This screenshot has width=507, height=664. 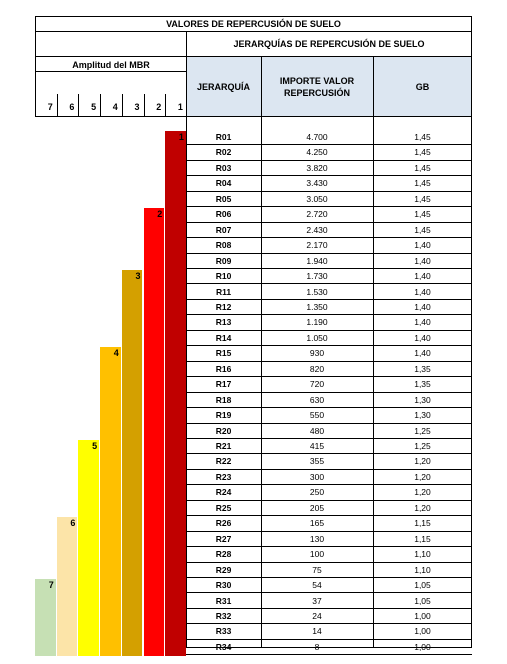 What do you see at coordinates (422, 646) in the screenshot?
I see `cell-gb: 1,00` at bounding box center [422, 646].